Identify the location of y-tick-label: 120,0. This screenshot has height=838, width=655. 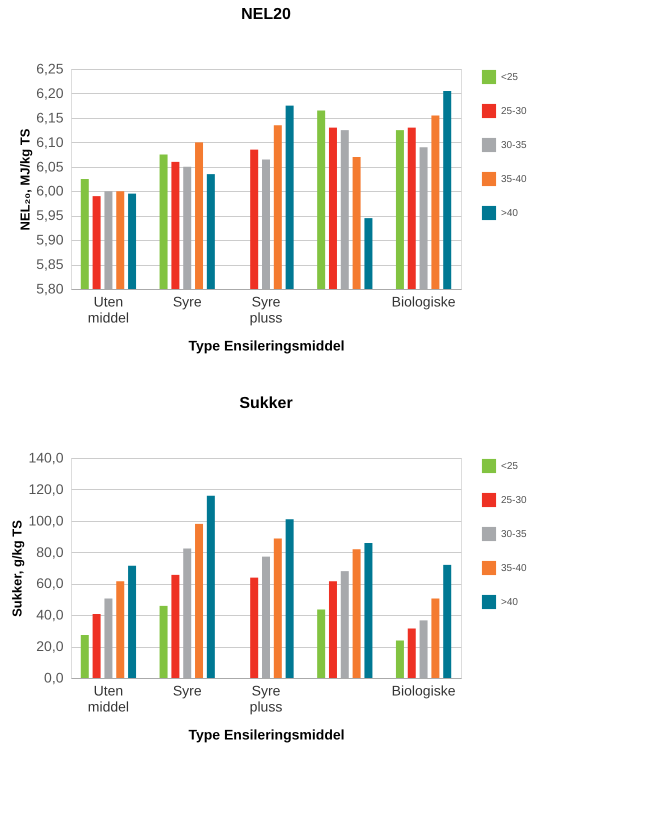
(46, 488).